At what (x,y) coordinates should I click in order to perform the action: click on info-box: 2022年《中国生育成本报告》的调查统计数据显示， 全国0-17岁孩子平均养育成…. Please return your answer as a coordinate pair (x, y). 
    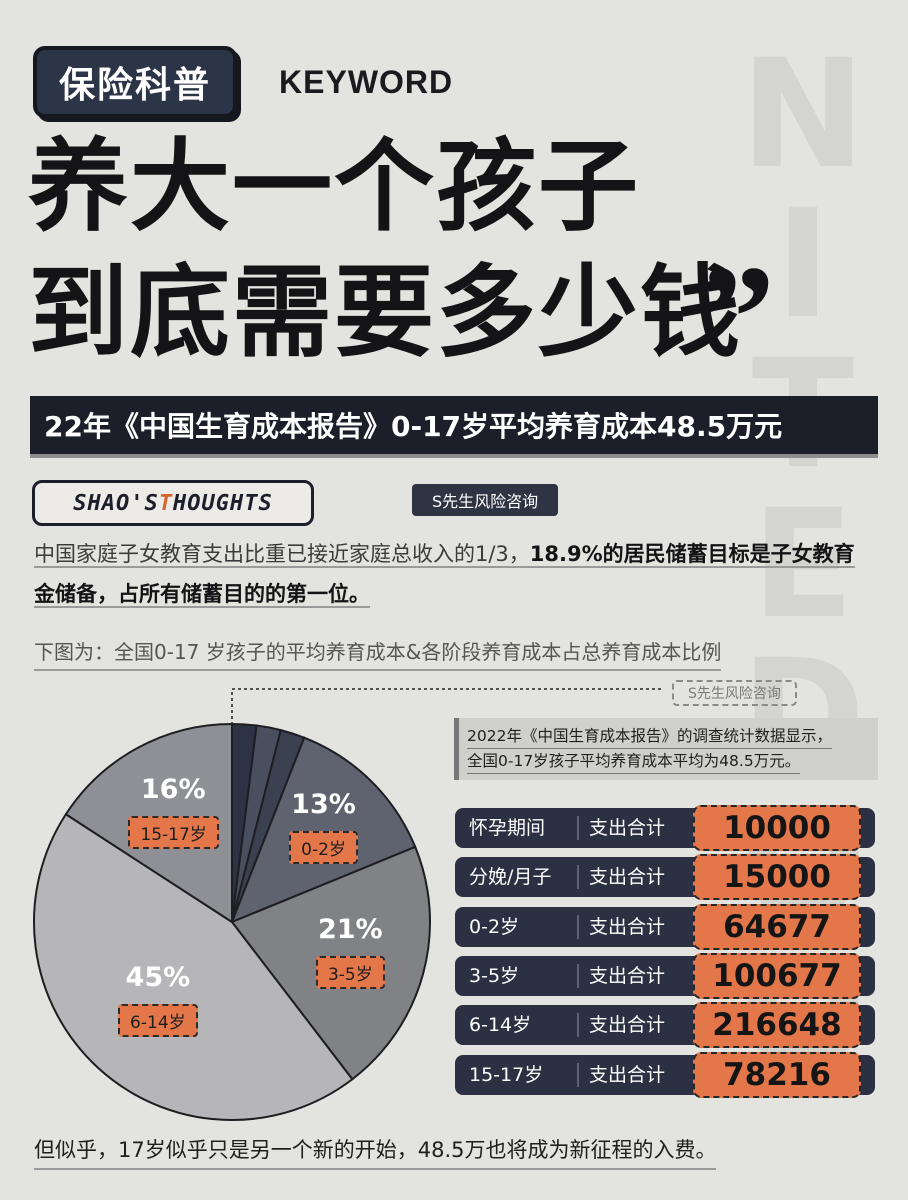
    Looking at the image, I should click on (666, 749).